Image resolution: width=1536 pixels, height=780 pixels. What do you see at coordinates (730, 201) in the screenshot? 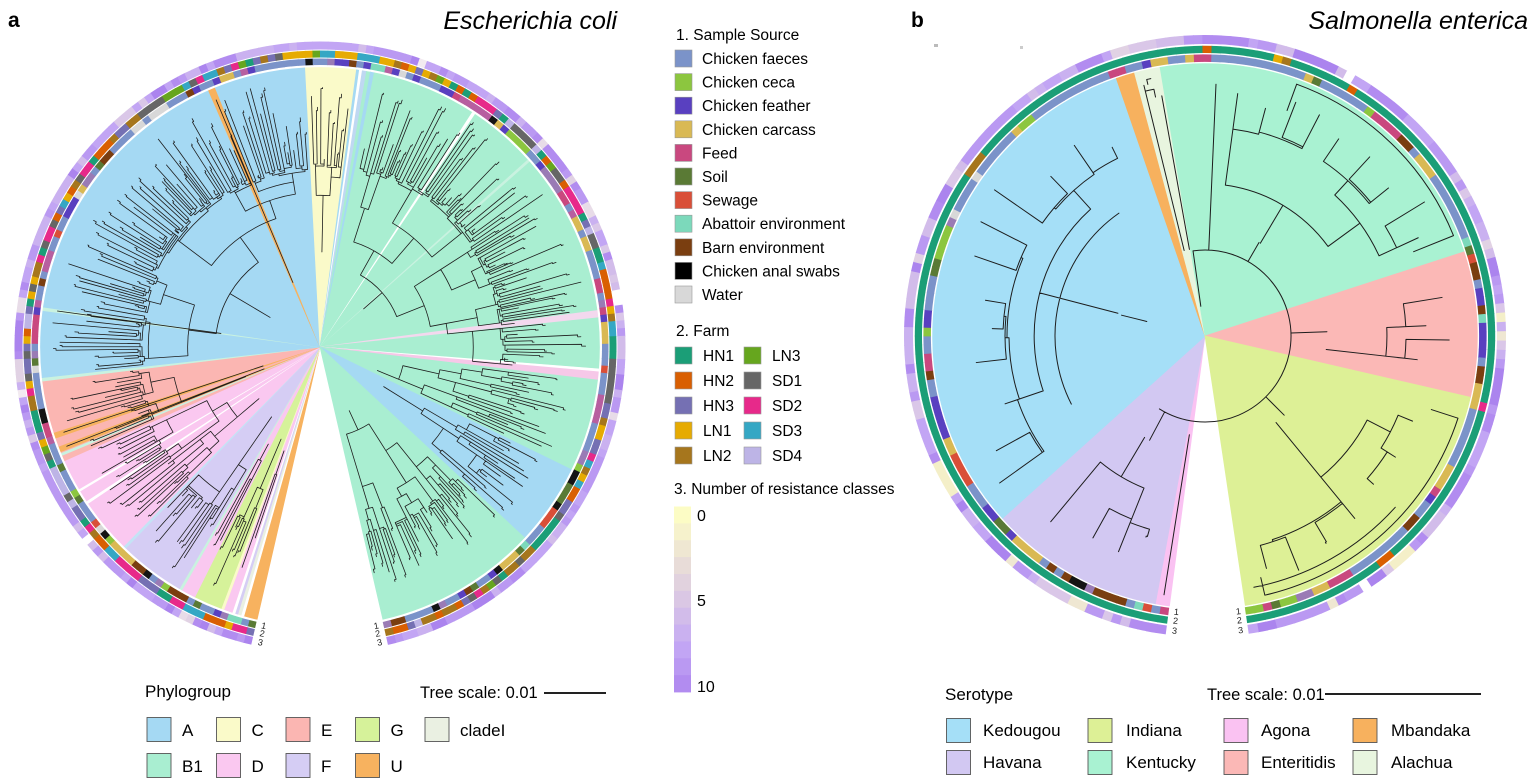
I see `svg-text: Sewage` at bounding box center [730, 201].